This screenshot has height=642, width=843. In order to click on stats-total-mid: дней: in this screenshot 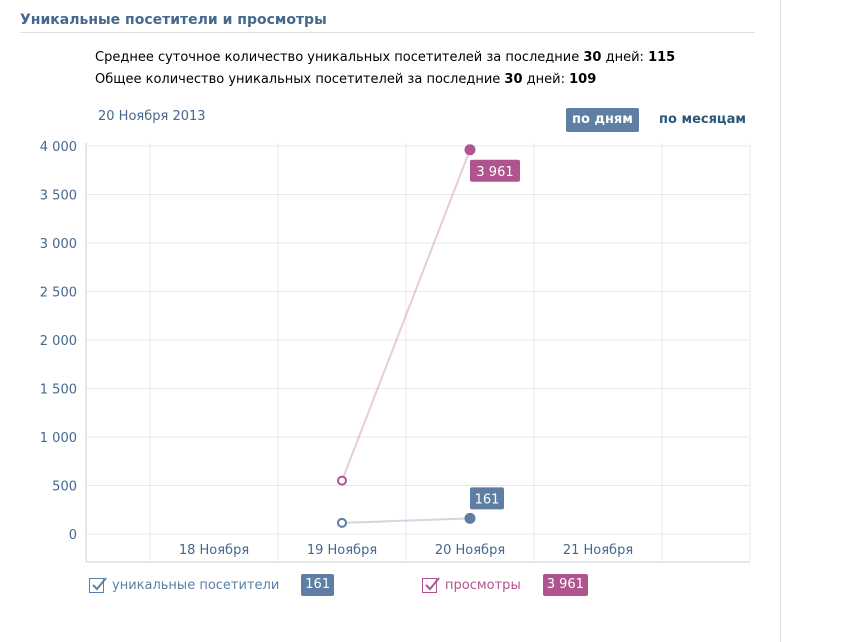, I will do `click(546, 79)`.